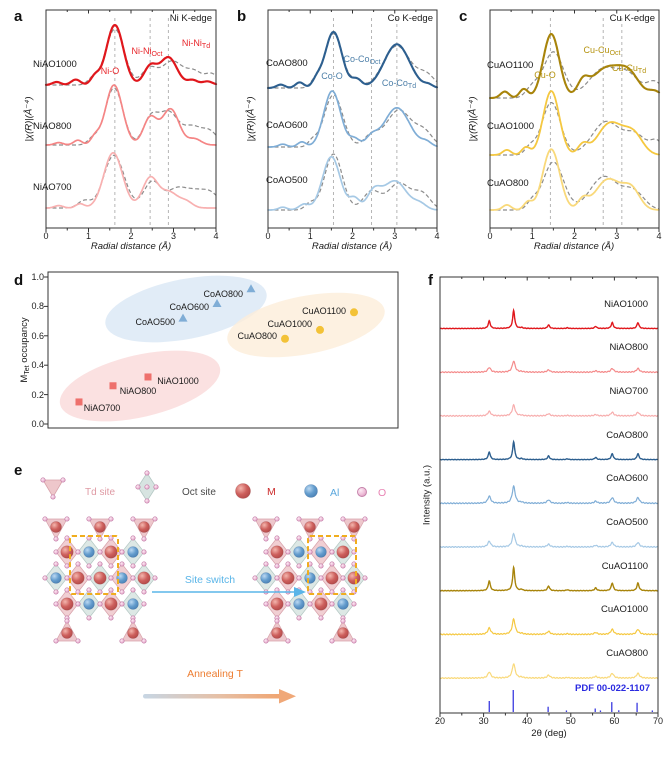 Image resolution: width=665 pixels, height=757 pixels. What do you see at coordinates (362, 492) in the screenshot?
I see `o-site-icon` at bounding box center [362, 492].